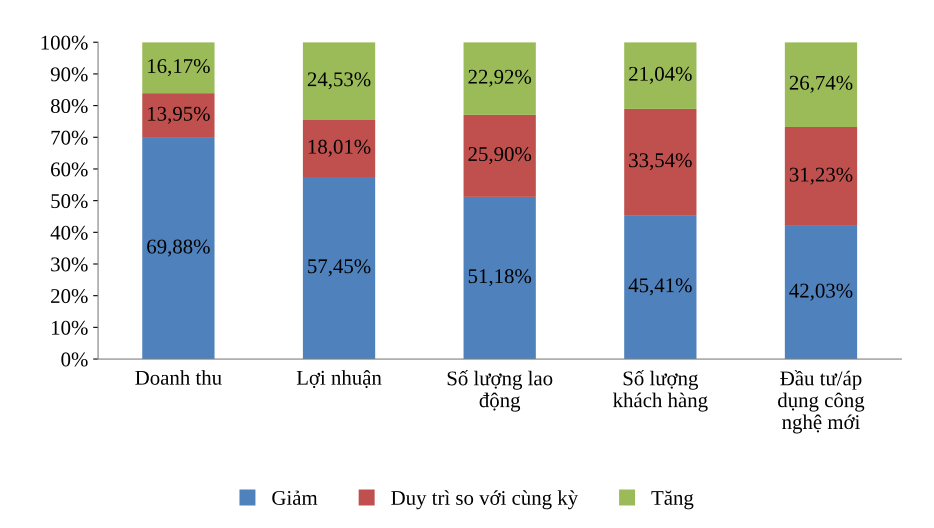  I want to click on data-label: 31,23%, so click(821, 176).